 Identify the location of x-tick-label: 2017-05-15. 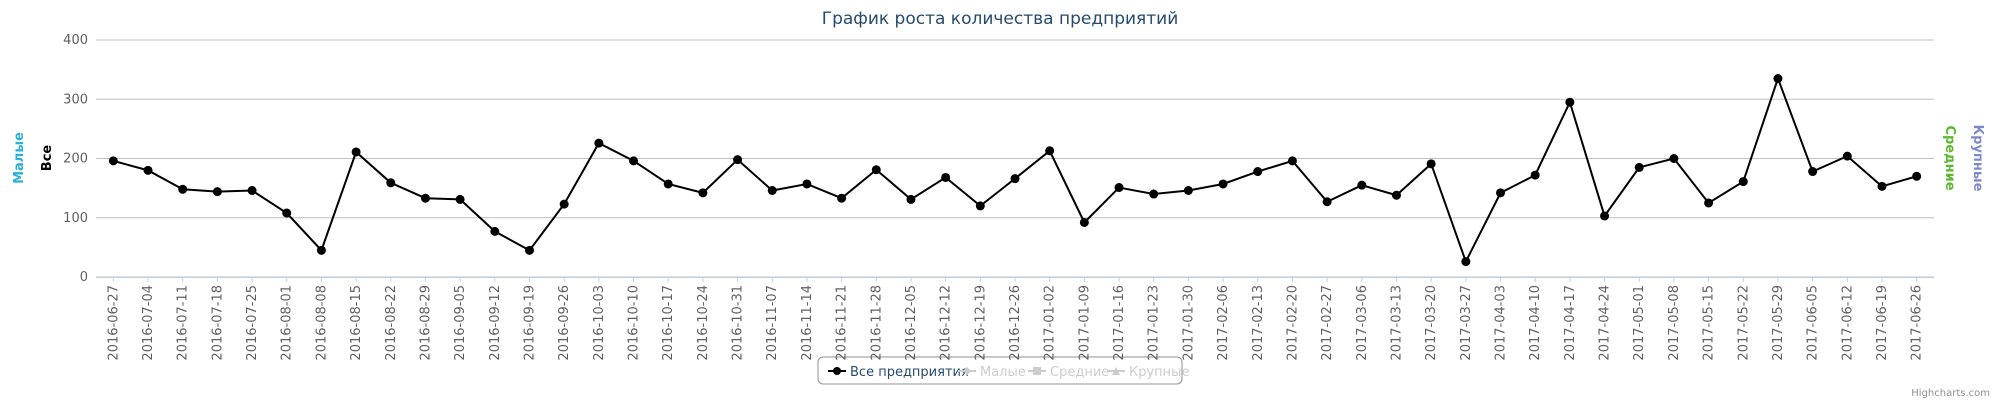
(1709, 323).